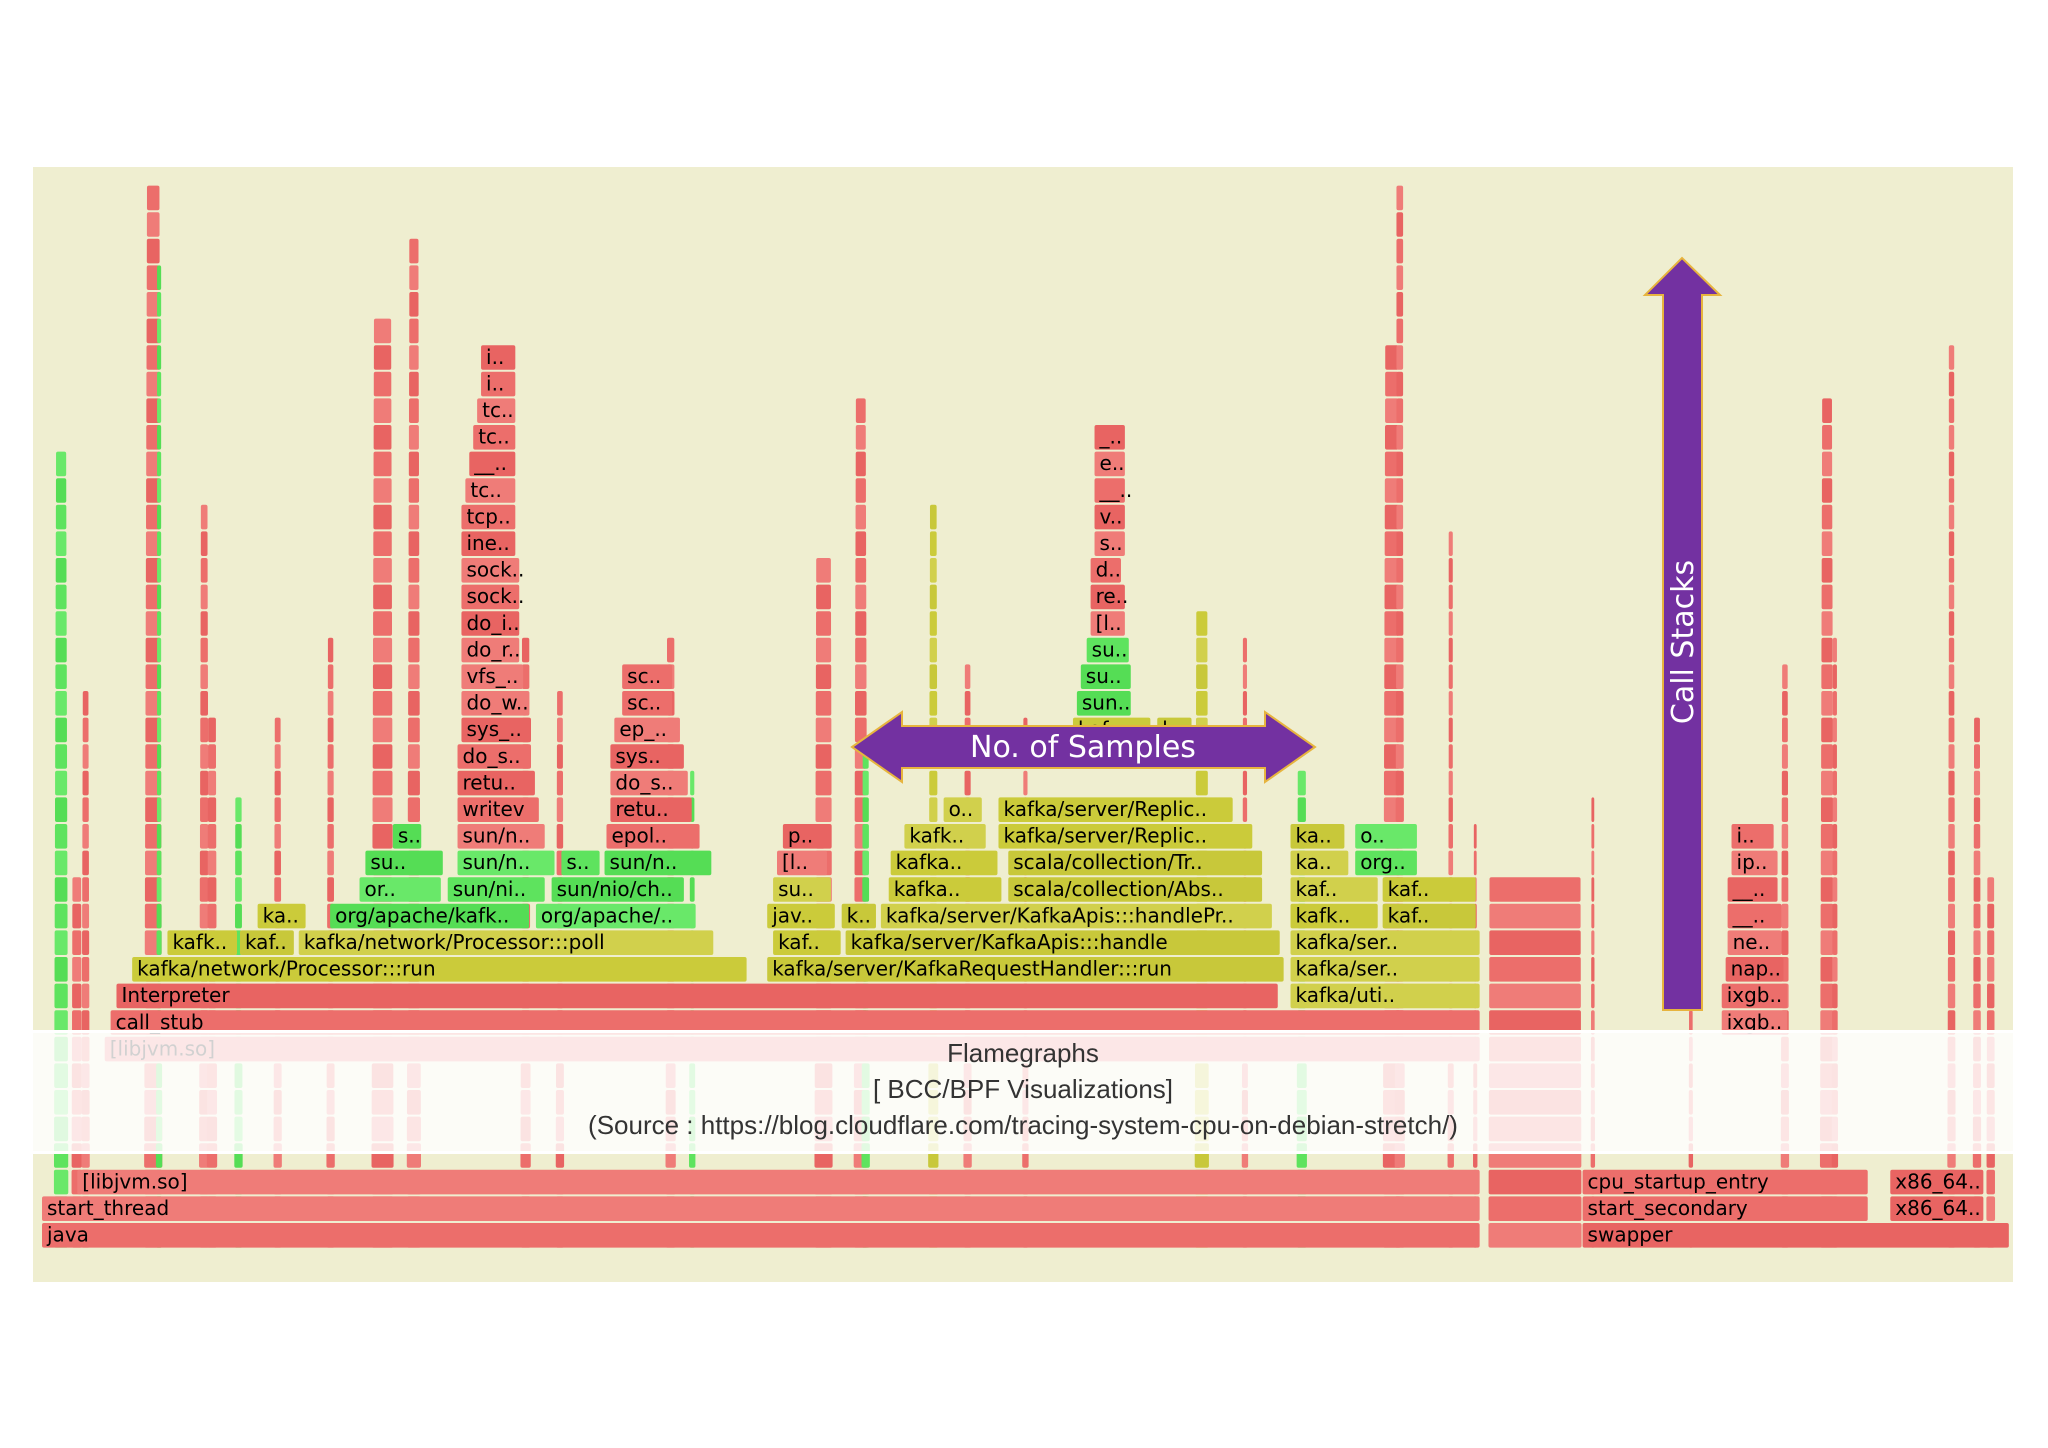 The image size is (2048, 1448). What do you see at coordinates (801, 916) in the screenshot?
I see `flame-frame: jav..` at bounding box center [801, 916].